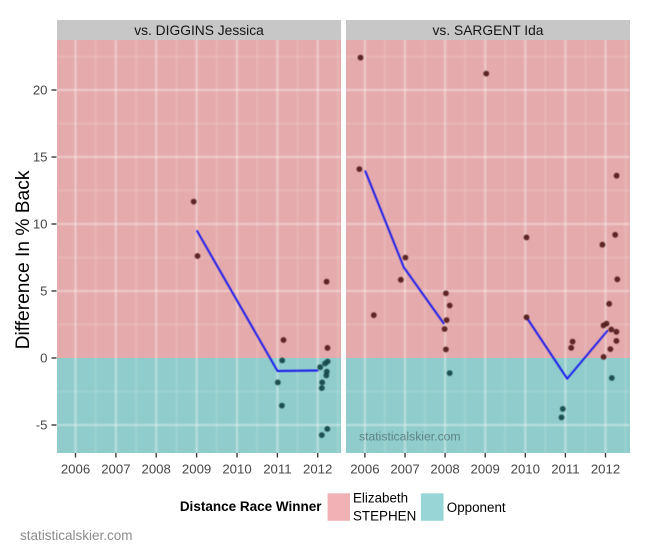  I want to click on svg-text: vs. SARGENT Ida, so click(488, 30).